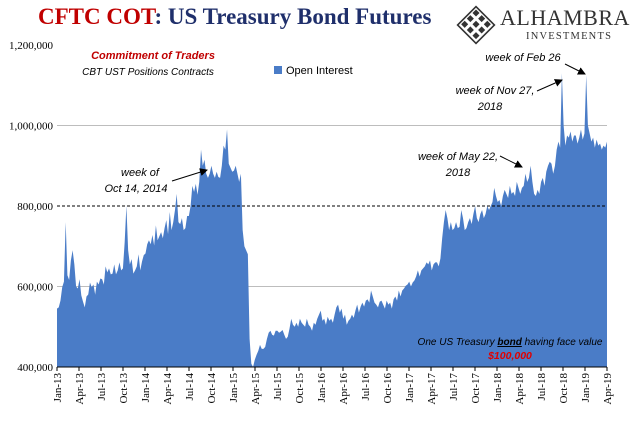  Describe the element at coordinates (542, 387) in the screenshot. I see `x-tick-label: Jul-18` at that location.